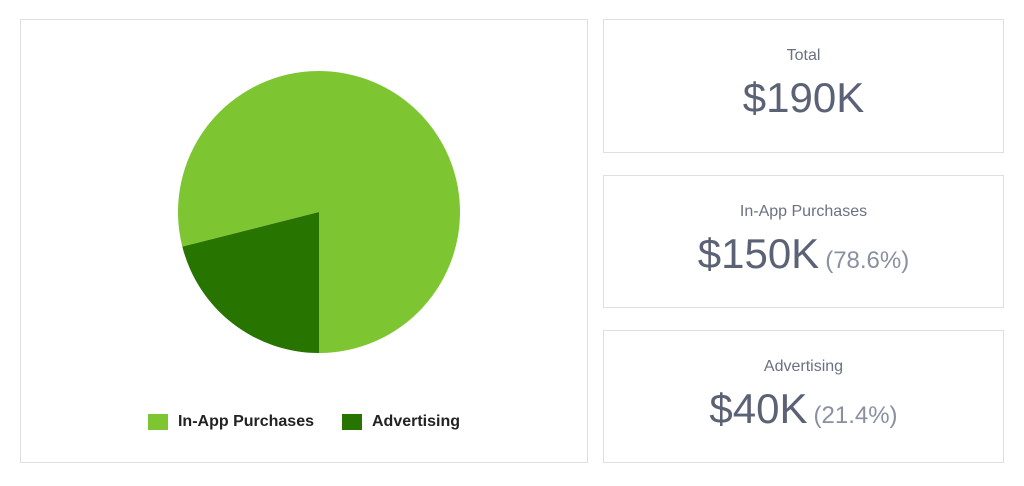  I want to click on in-app-purchases-card: In-App Purchases $150K (78.6%), so click(803, 241).